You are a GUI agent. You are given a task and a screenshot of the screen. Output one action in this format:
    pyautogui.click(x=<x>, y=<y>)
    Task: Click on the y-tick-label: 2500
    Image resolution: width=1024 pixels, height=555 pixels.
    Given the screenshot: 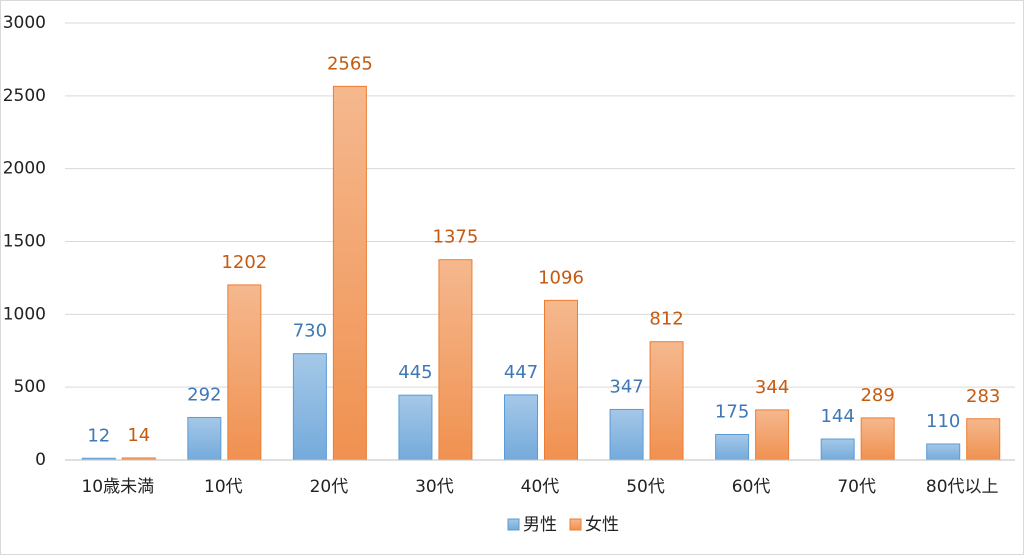 What is the action you would take?
    pyautogui.click(x=24, y=96)
    